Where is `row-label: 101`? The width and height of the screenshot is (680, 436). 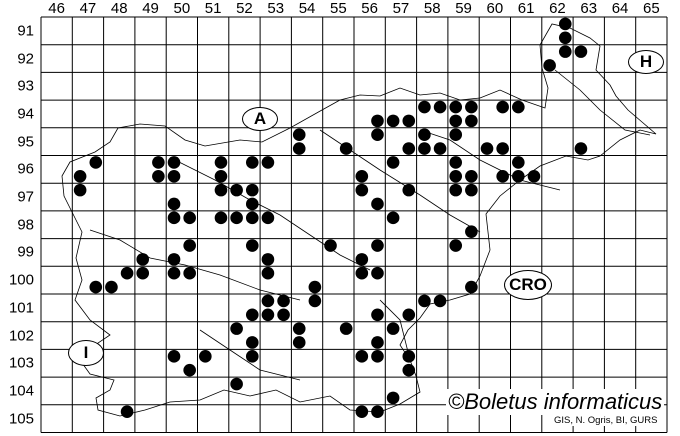 row-label: 101 is located at coordinates (21, 308).